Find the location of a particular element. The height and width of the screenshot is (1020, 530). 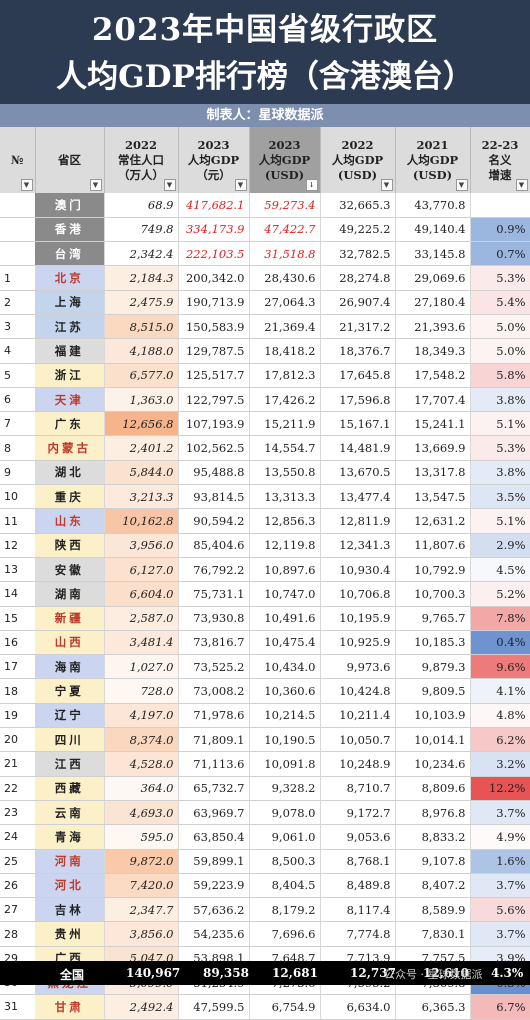

gdp-2023-cny-cell: 71,978.6 is located at coordinates (214, 716).